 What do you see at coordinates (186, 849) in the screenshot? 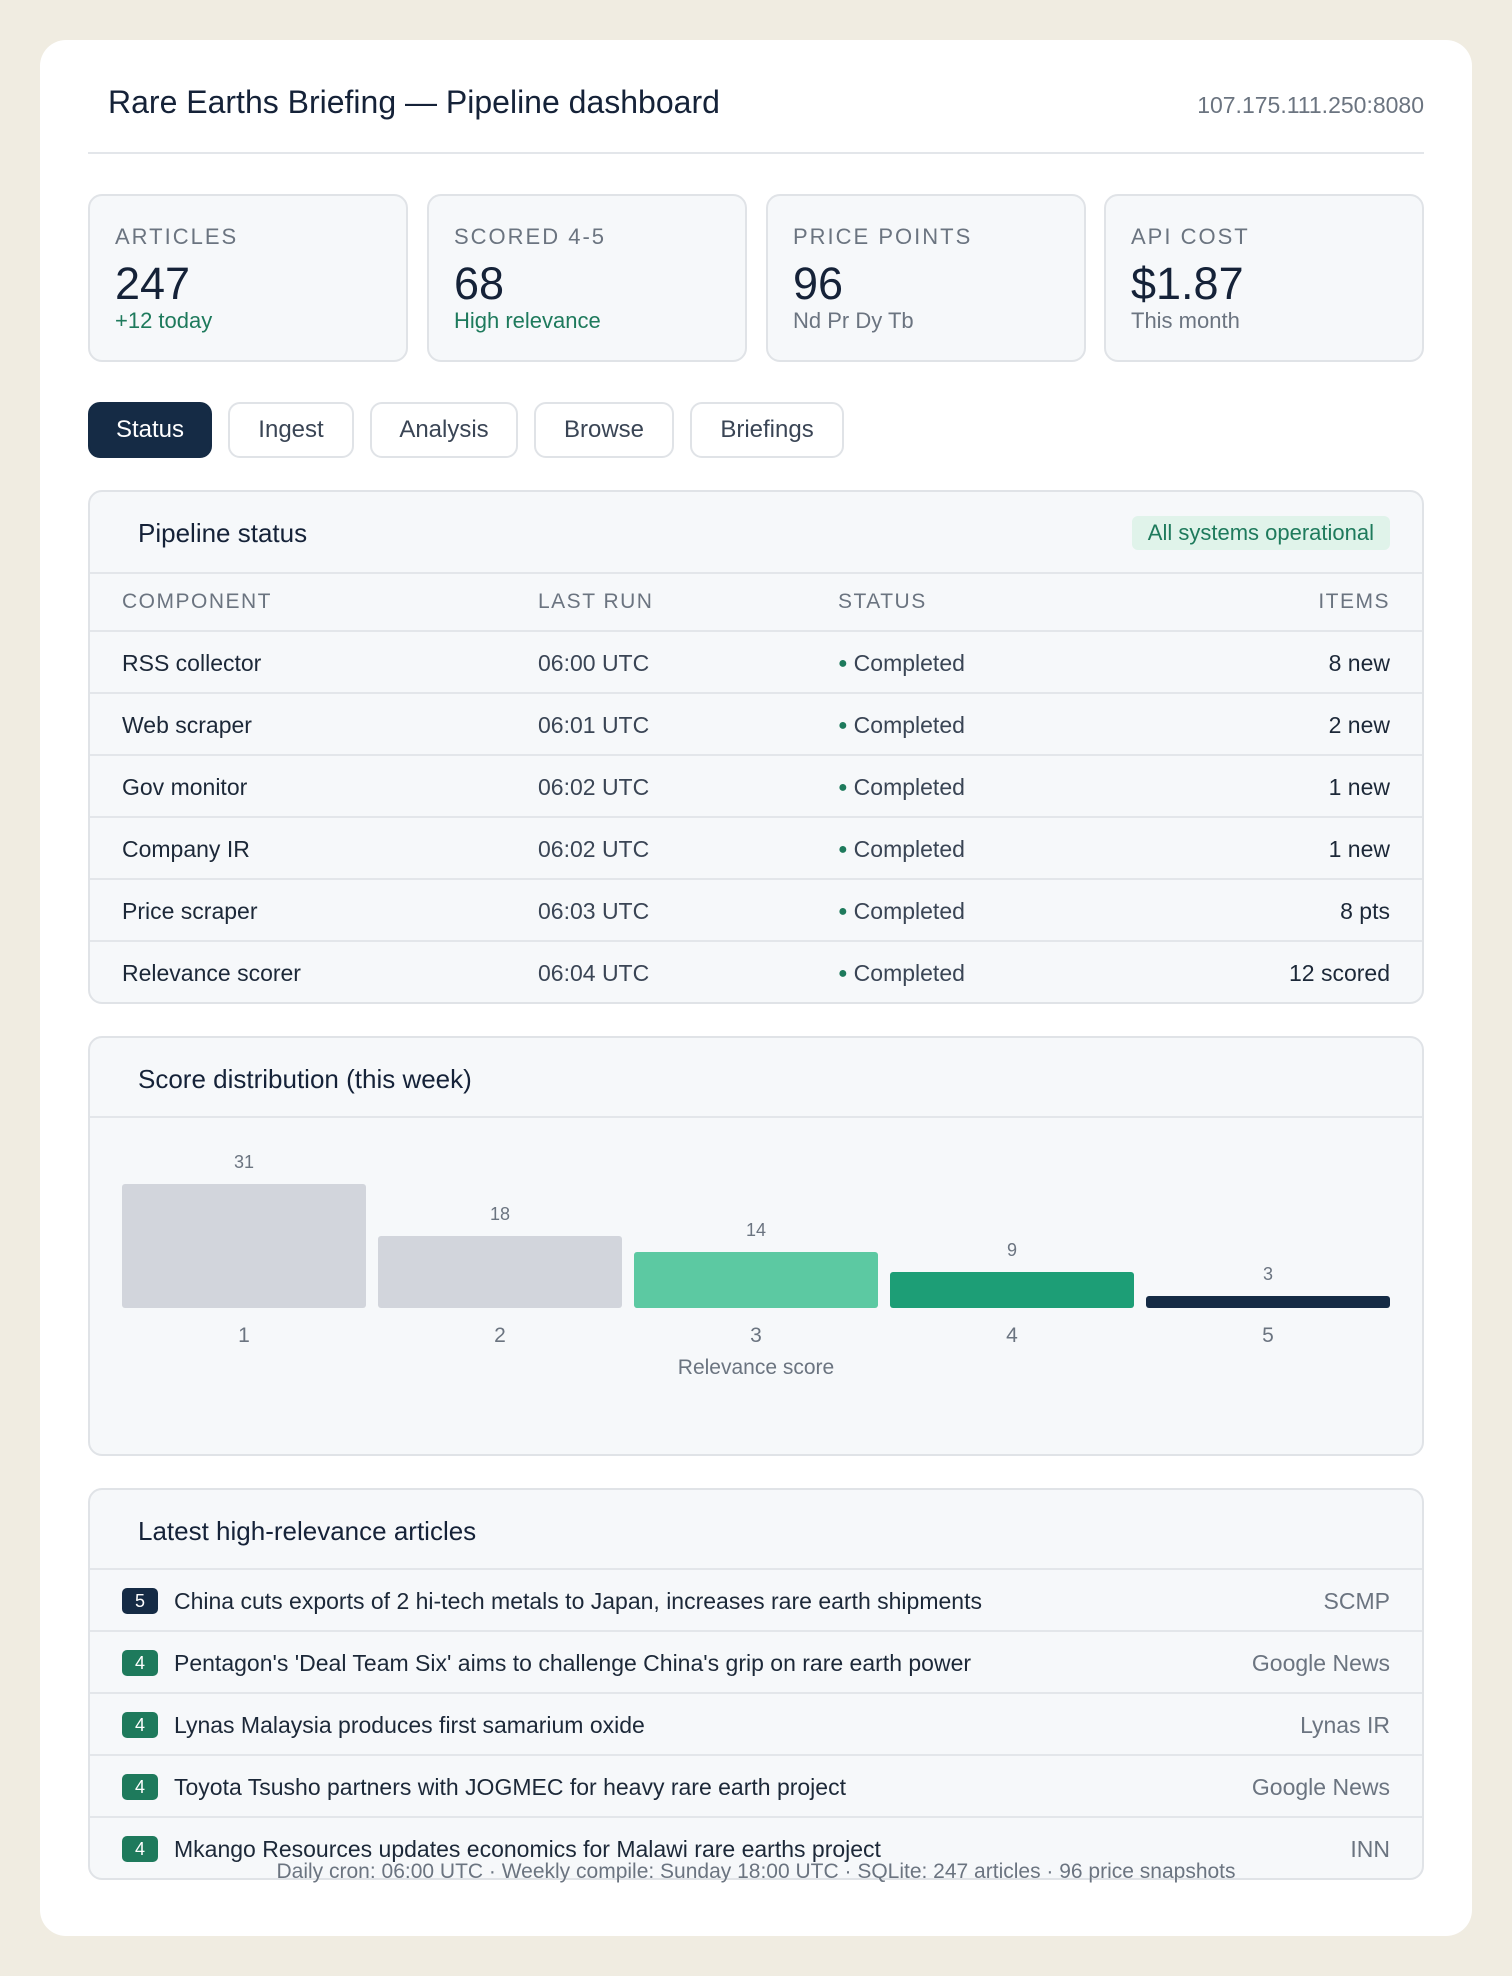
I see `component-name: Company IR` at bounding box center [186, 849].